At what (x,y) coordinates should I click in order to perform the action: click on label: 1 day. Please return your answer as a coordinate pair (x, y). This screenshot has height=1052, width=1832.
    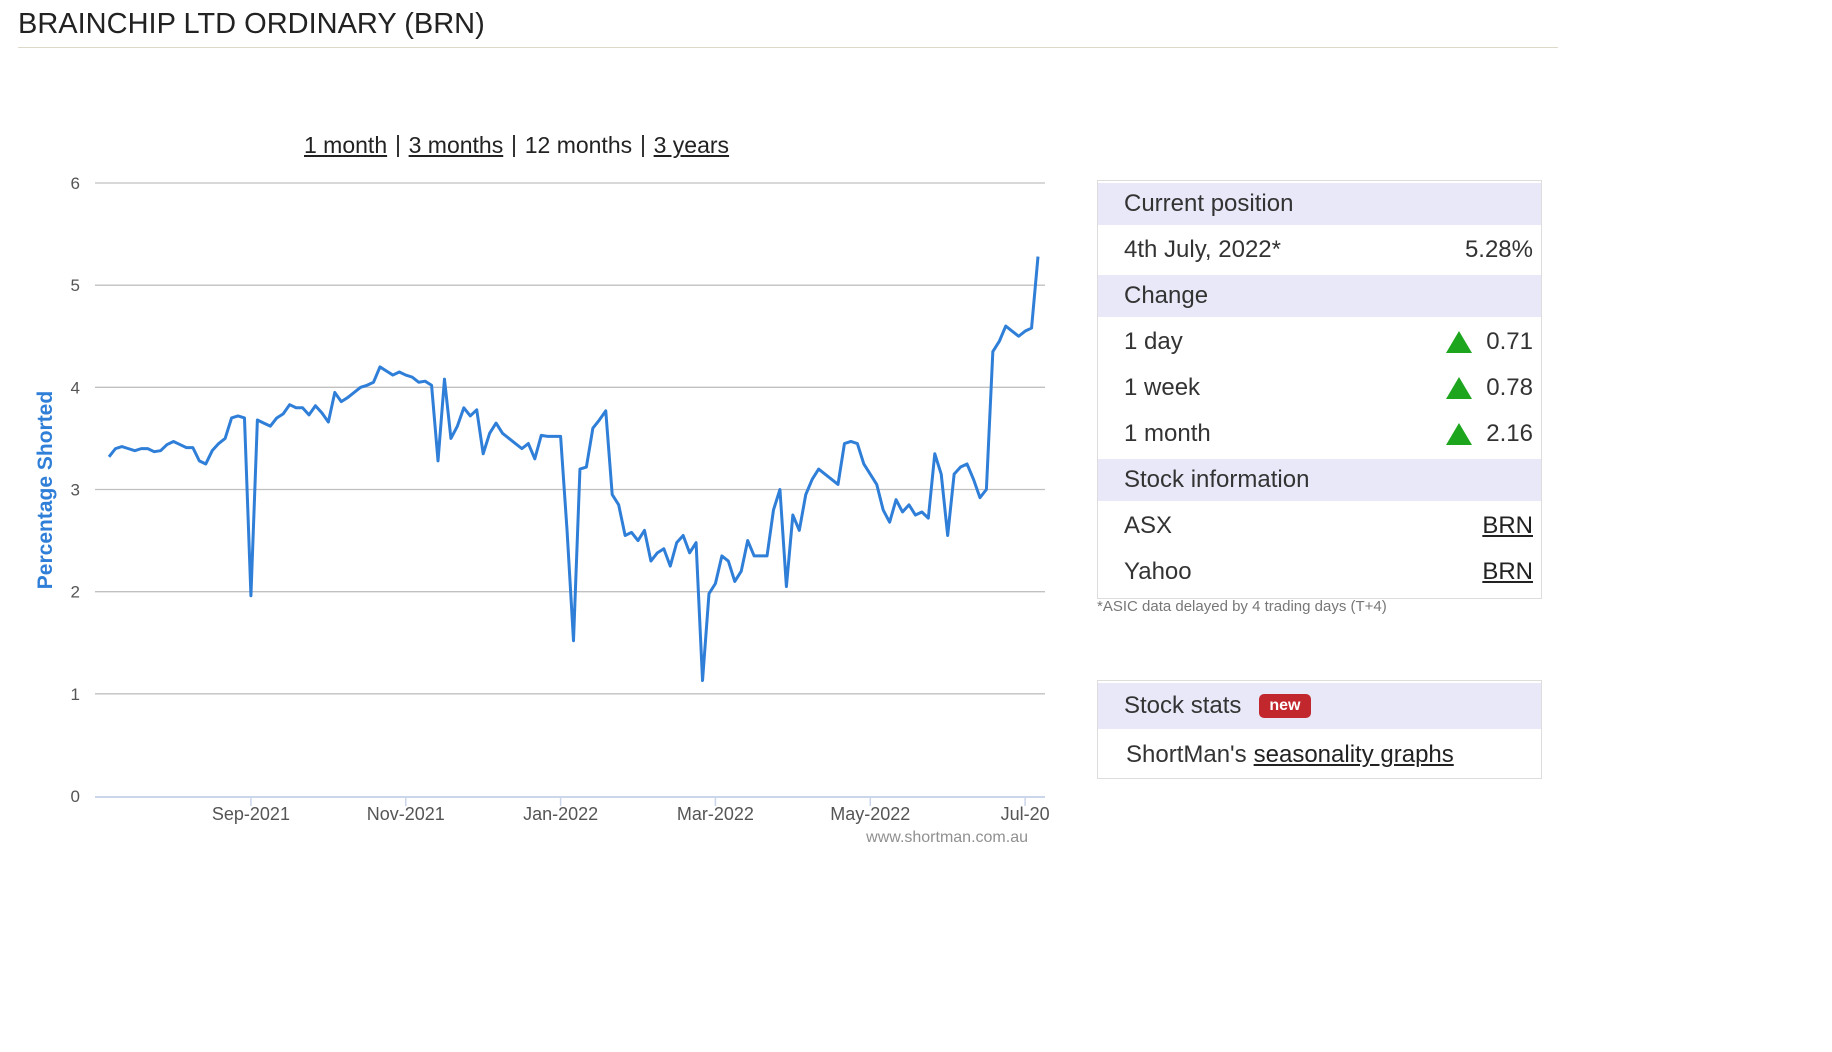
    Looking at the image, I should click on (1153, 341).